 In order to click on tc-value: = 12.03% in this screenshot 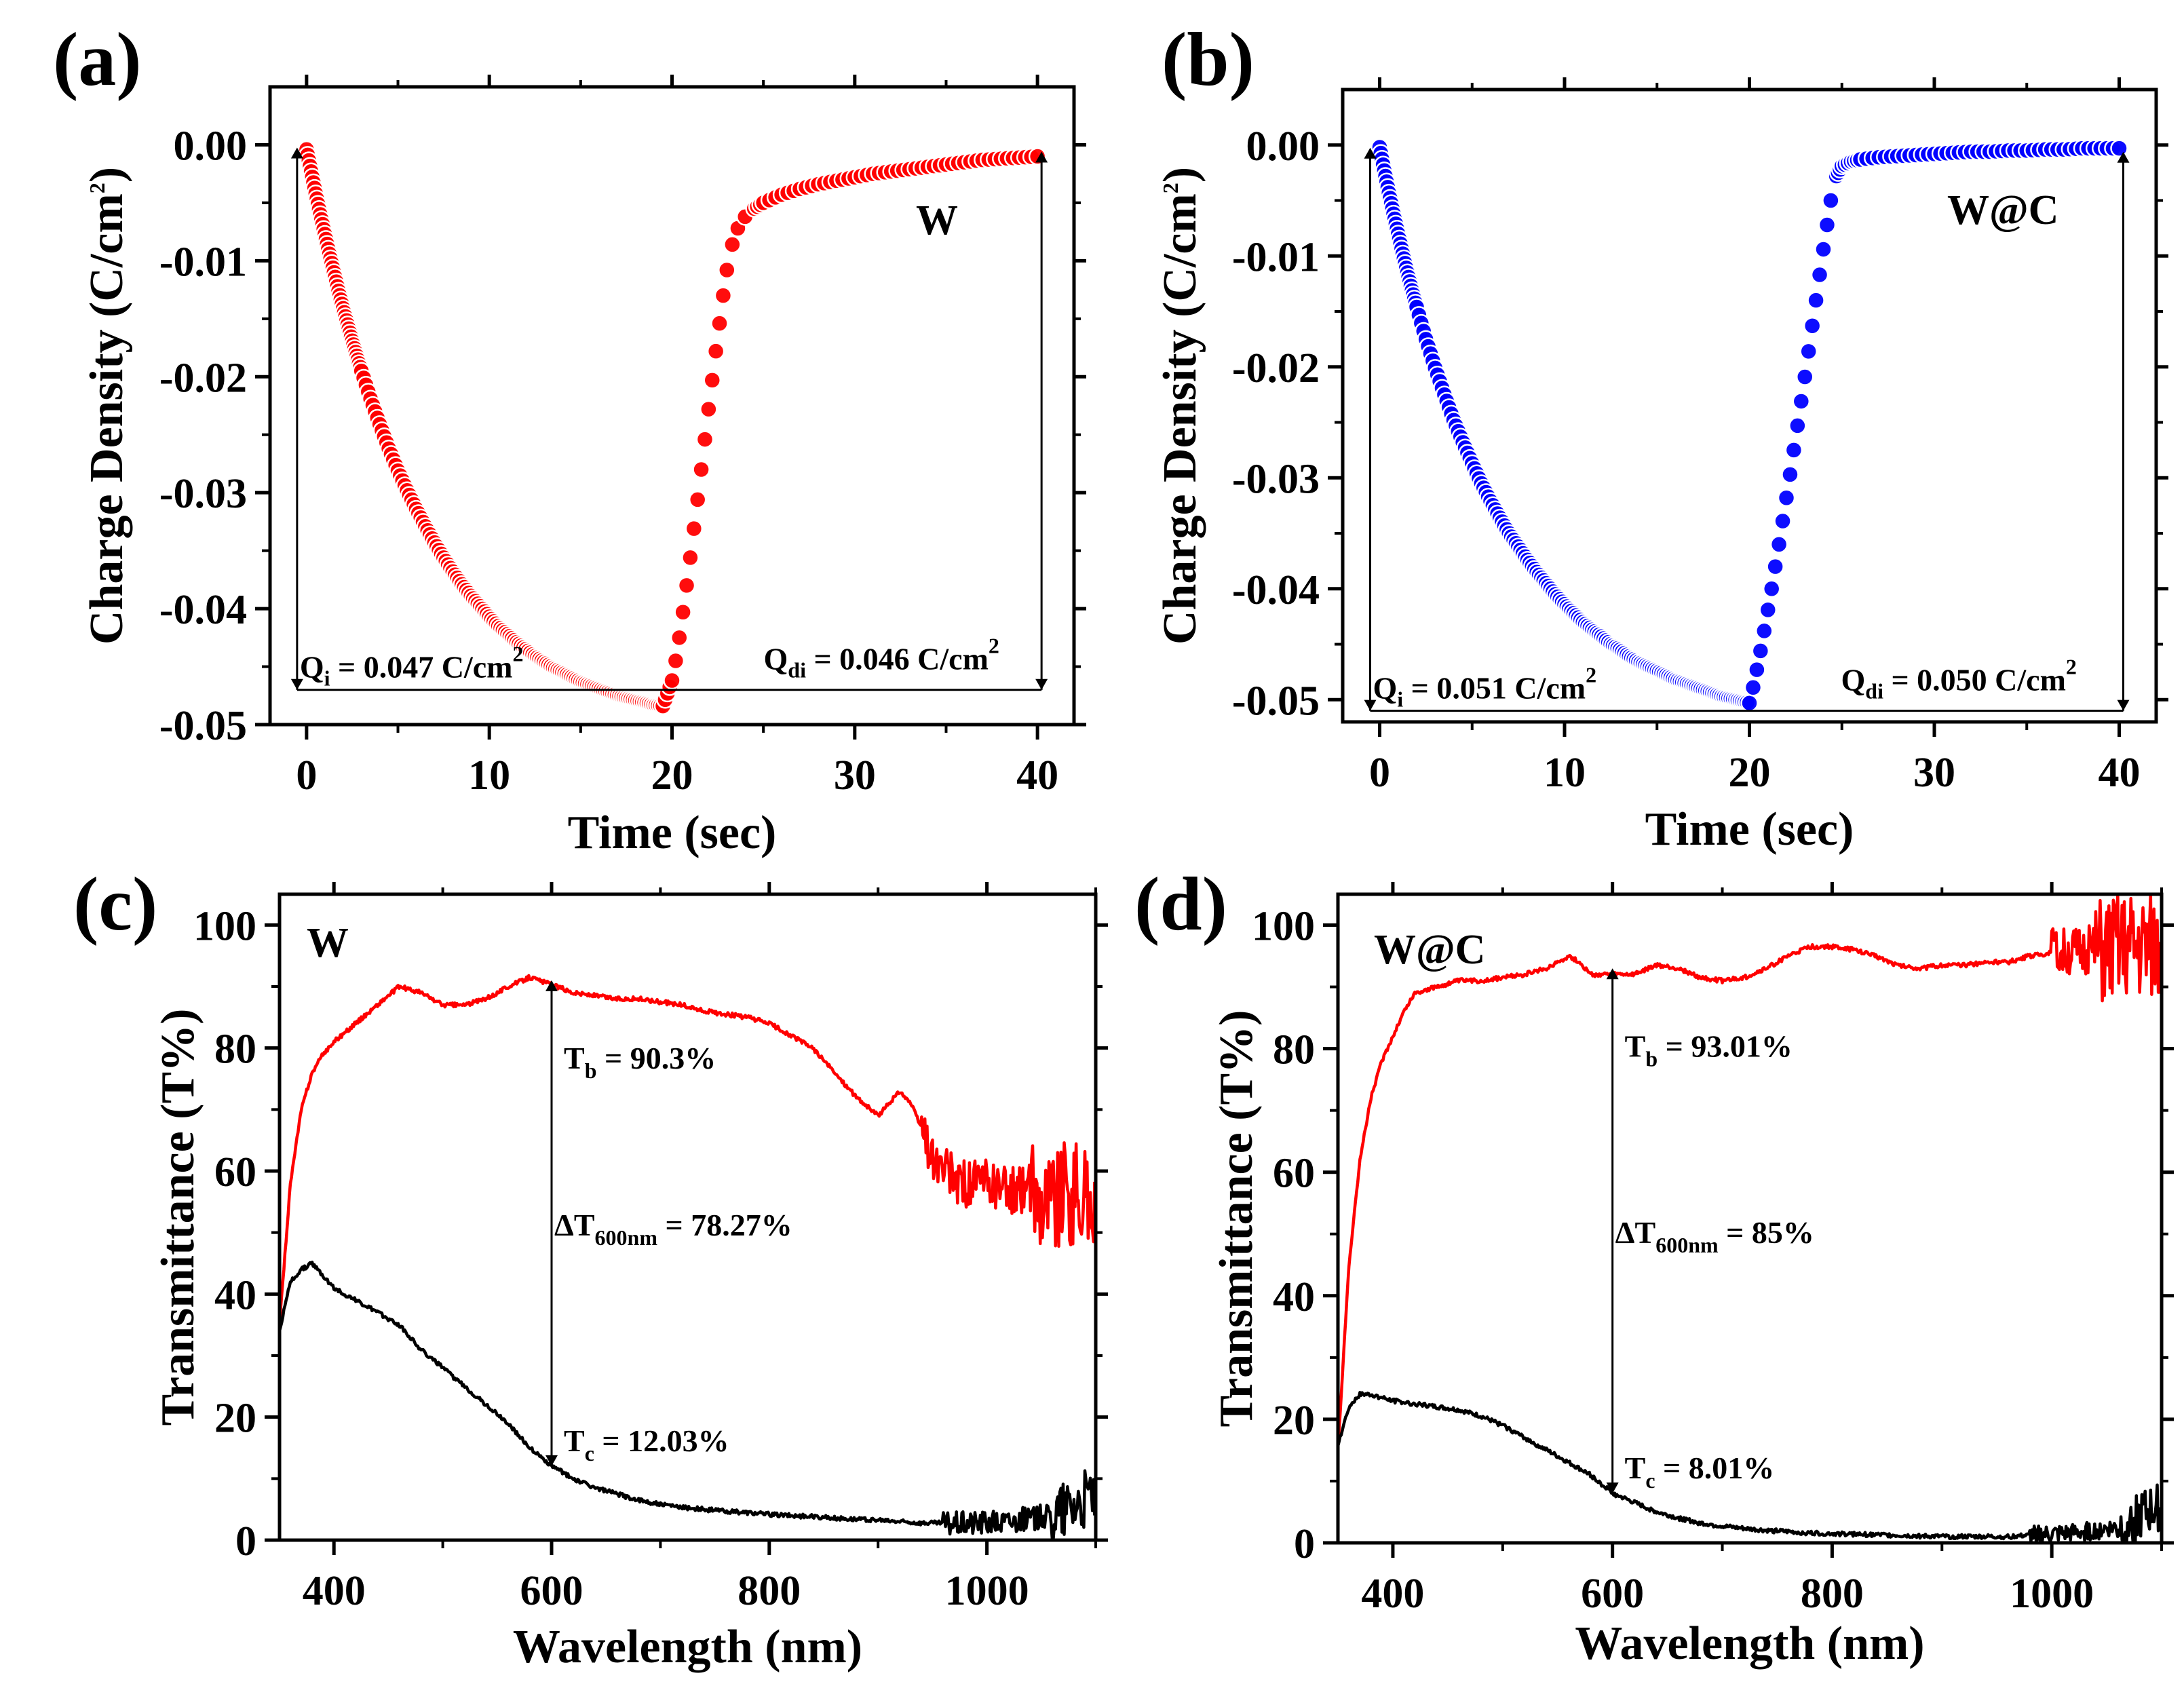, I will do `click(661, 1440)`.